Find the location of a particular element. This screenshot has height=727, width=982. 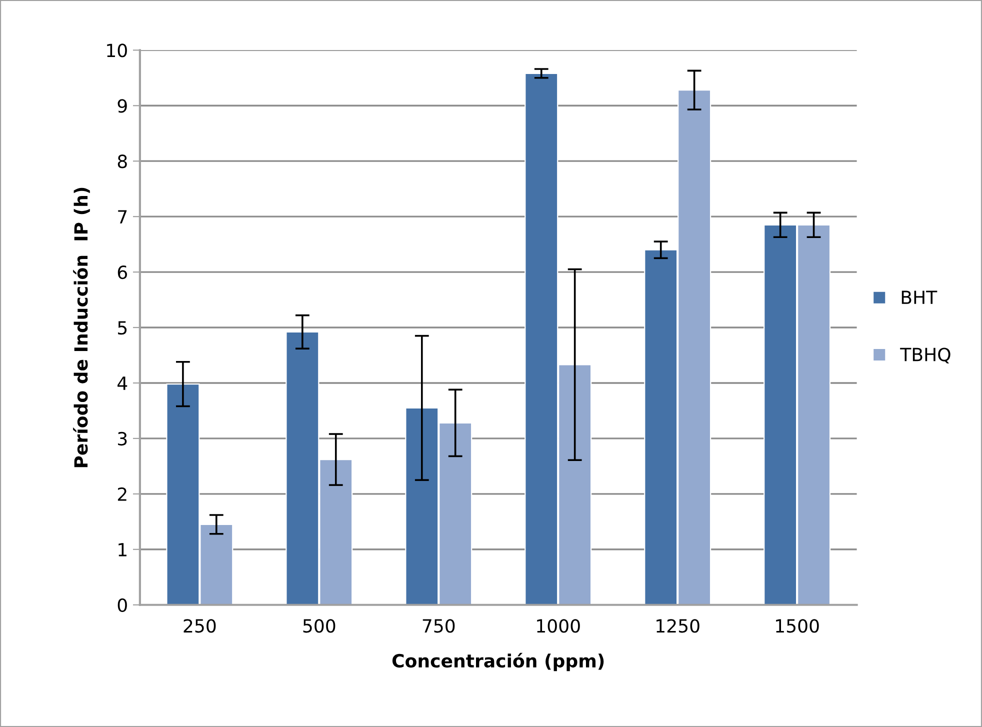

x-tick-label: 500 is located at coordinates (319, 626).